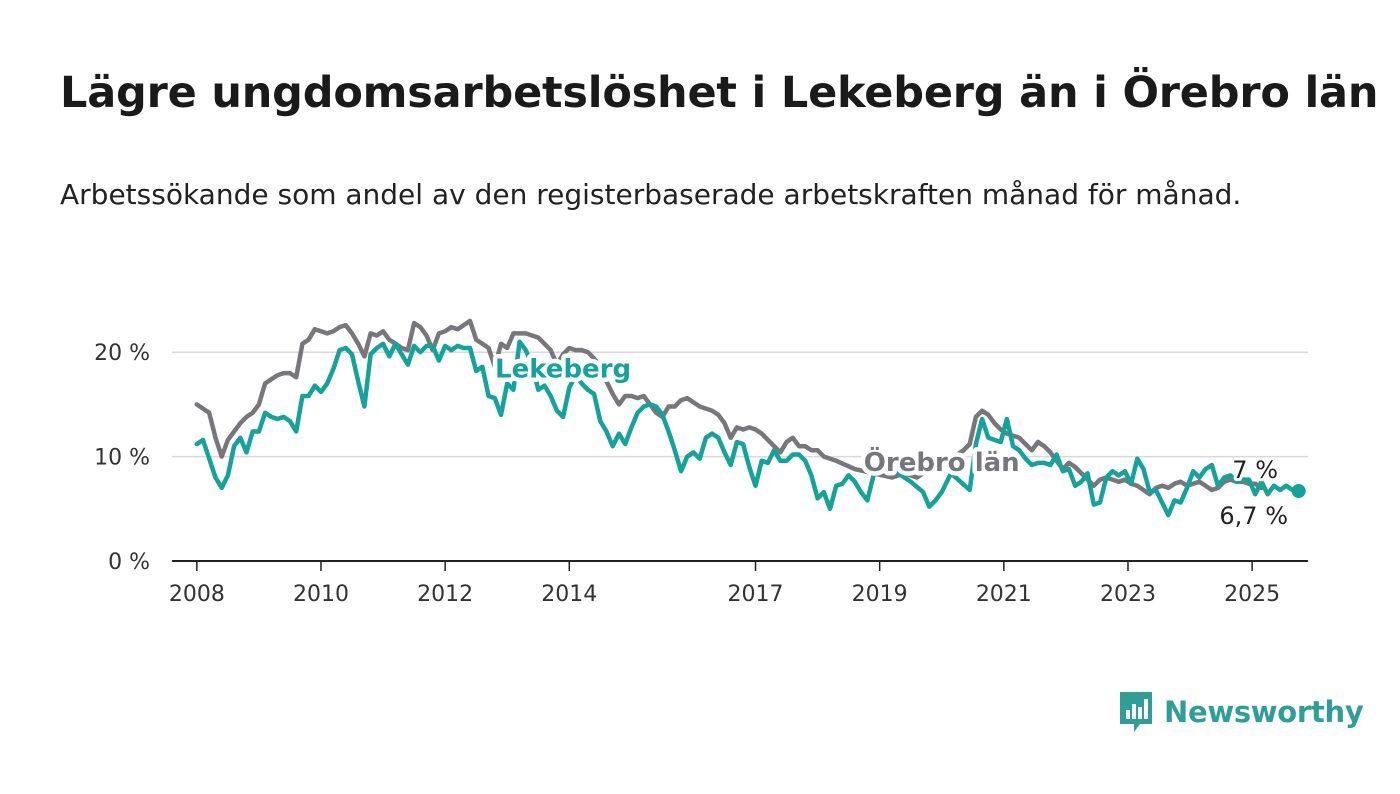 The width and height of the screenshot is (1400, 794). I want to click on series-label: Lekeberg, so click(563, 369).